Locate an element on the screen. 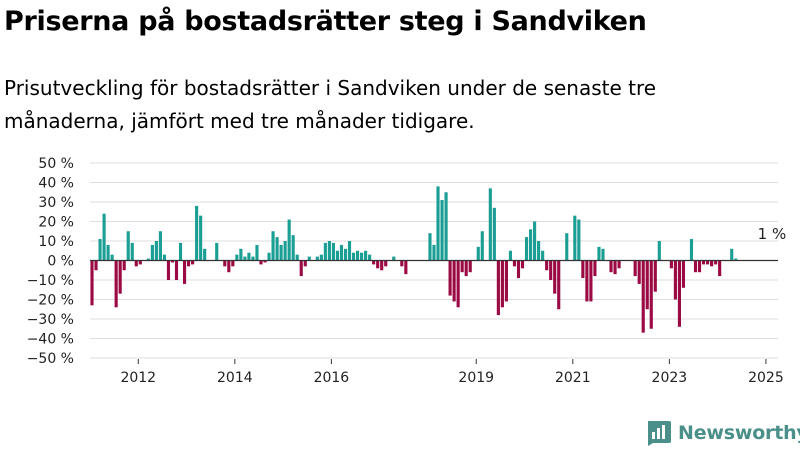 The height and width of the screenshot is (450, 800). y-tick-label: 10 % is located at coordinates (56, 242).